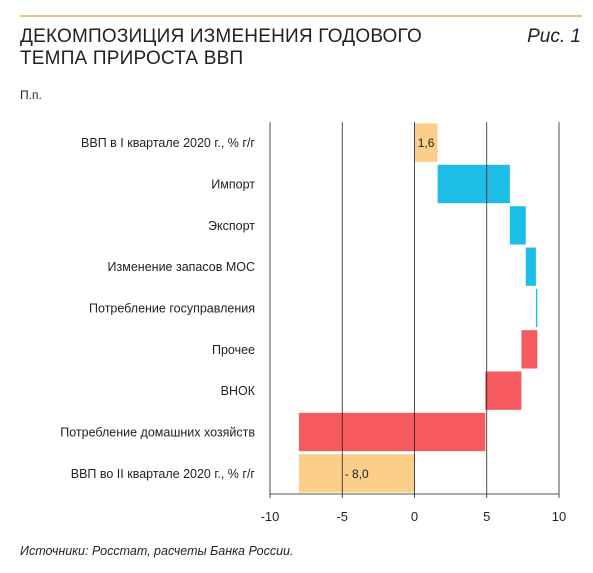 The width and height of the screenshot is (593, 573). I want to click on category-label: Изменение запасов МОС, so click(181, 267).